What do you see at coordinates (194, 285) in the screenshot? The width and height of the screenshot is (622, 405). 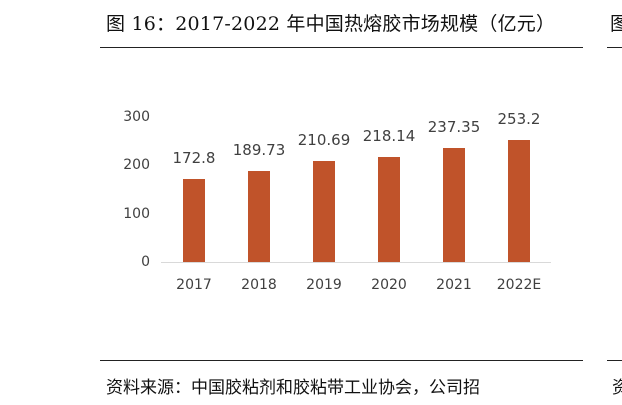 I see `x-tick: 2017` at bounding box center [194, 285].